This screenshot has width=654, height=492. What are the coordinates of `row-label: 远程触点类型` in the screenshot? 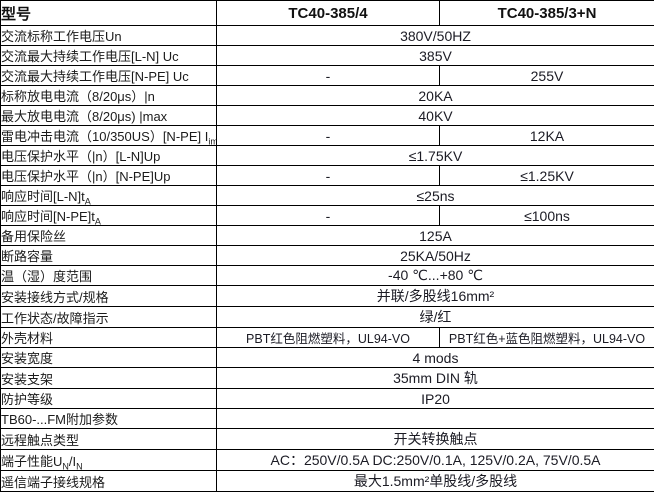 It's located at (109, 439).